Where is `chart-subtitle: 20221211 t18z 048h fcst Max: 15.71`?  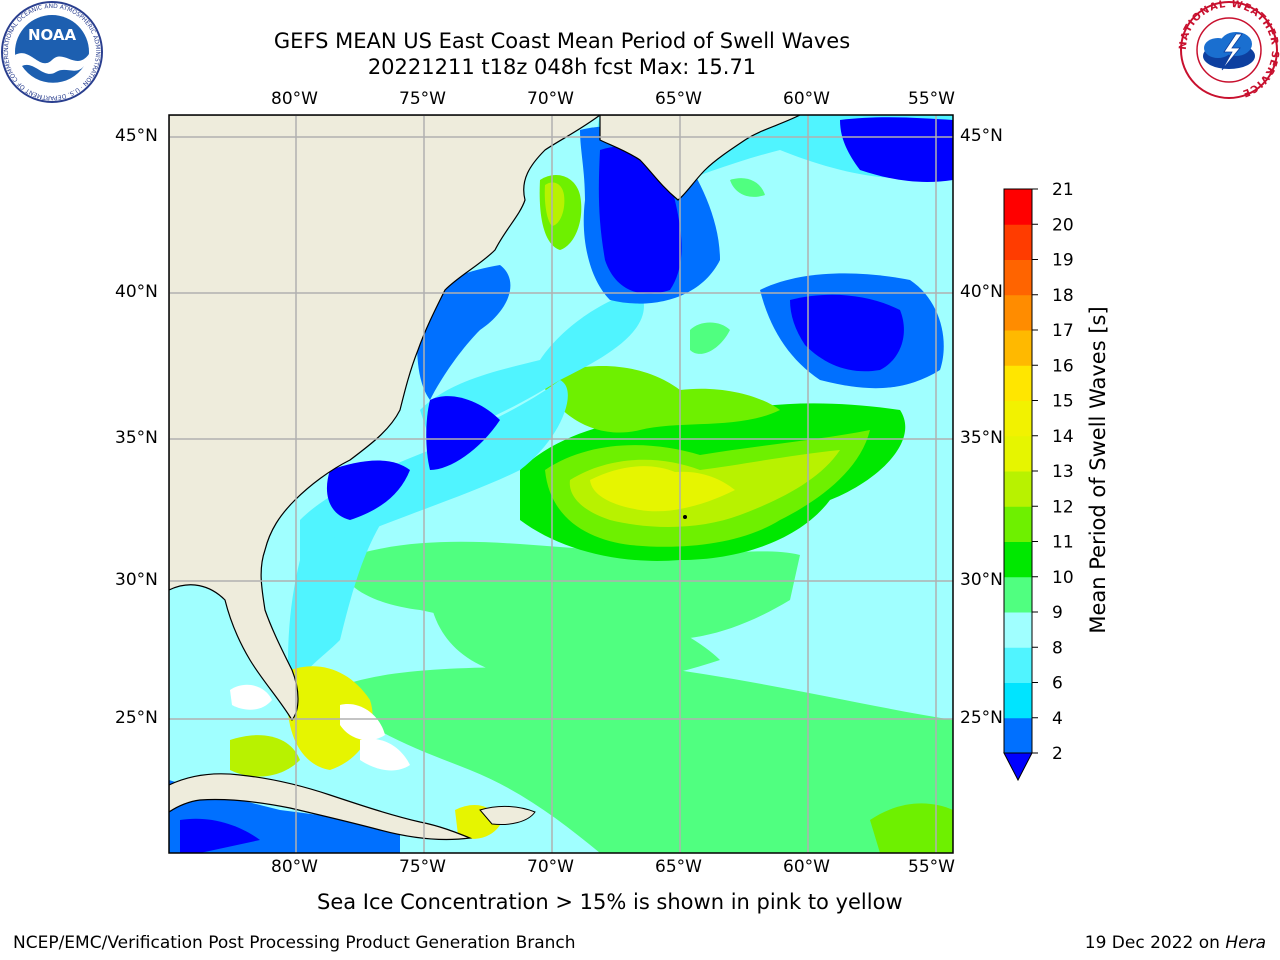
chart-subtitle: 20221211 t18z 048h fcst Max: 15.71 is located at coordinates (562, 67).